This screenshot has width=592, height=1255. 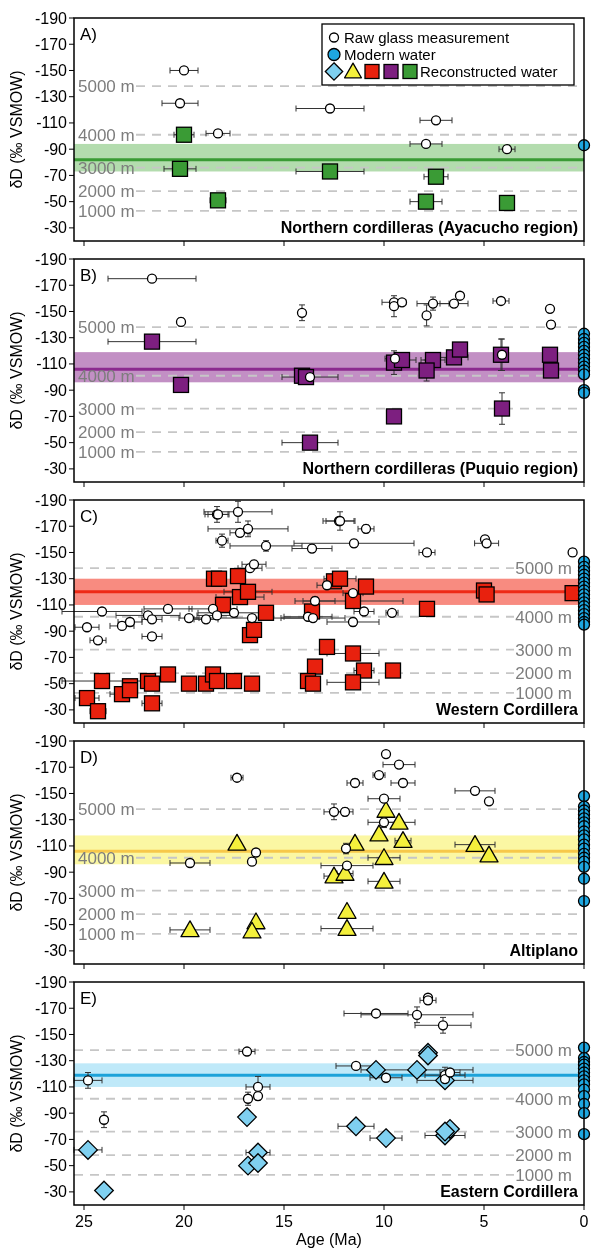 What do you see at coordinates (384, 1221) in the screenshot?
I see `x-tick-label: 10` at bounding box center [384, 1221].